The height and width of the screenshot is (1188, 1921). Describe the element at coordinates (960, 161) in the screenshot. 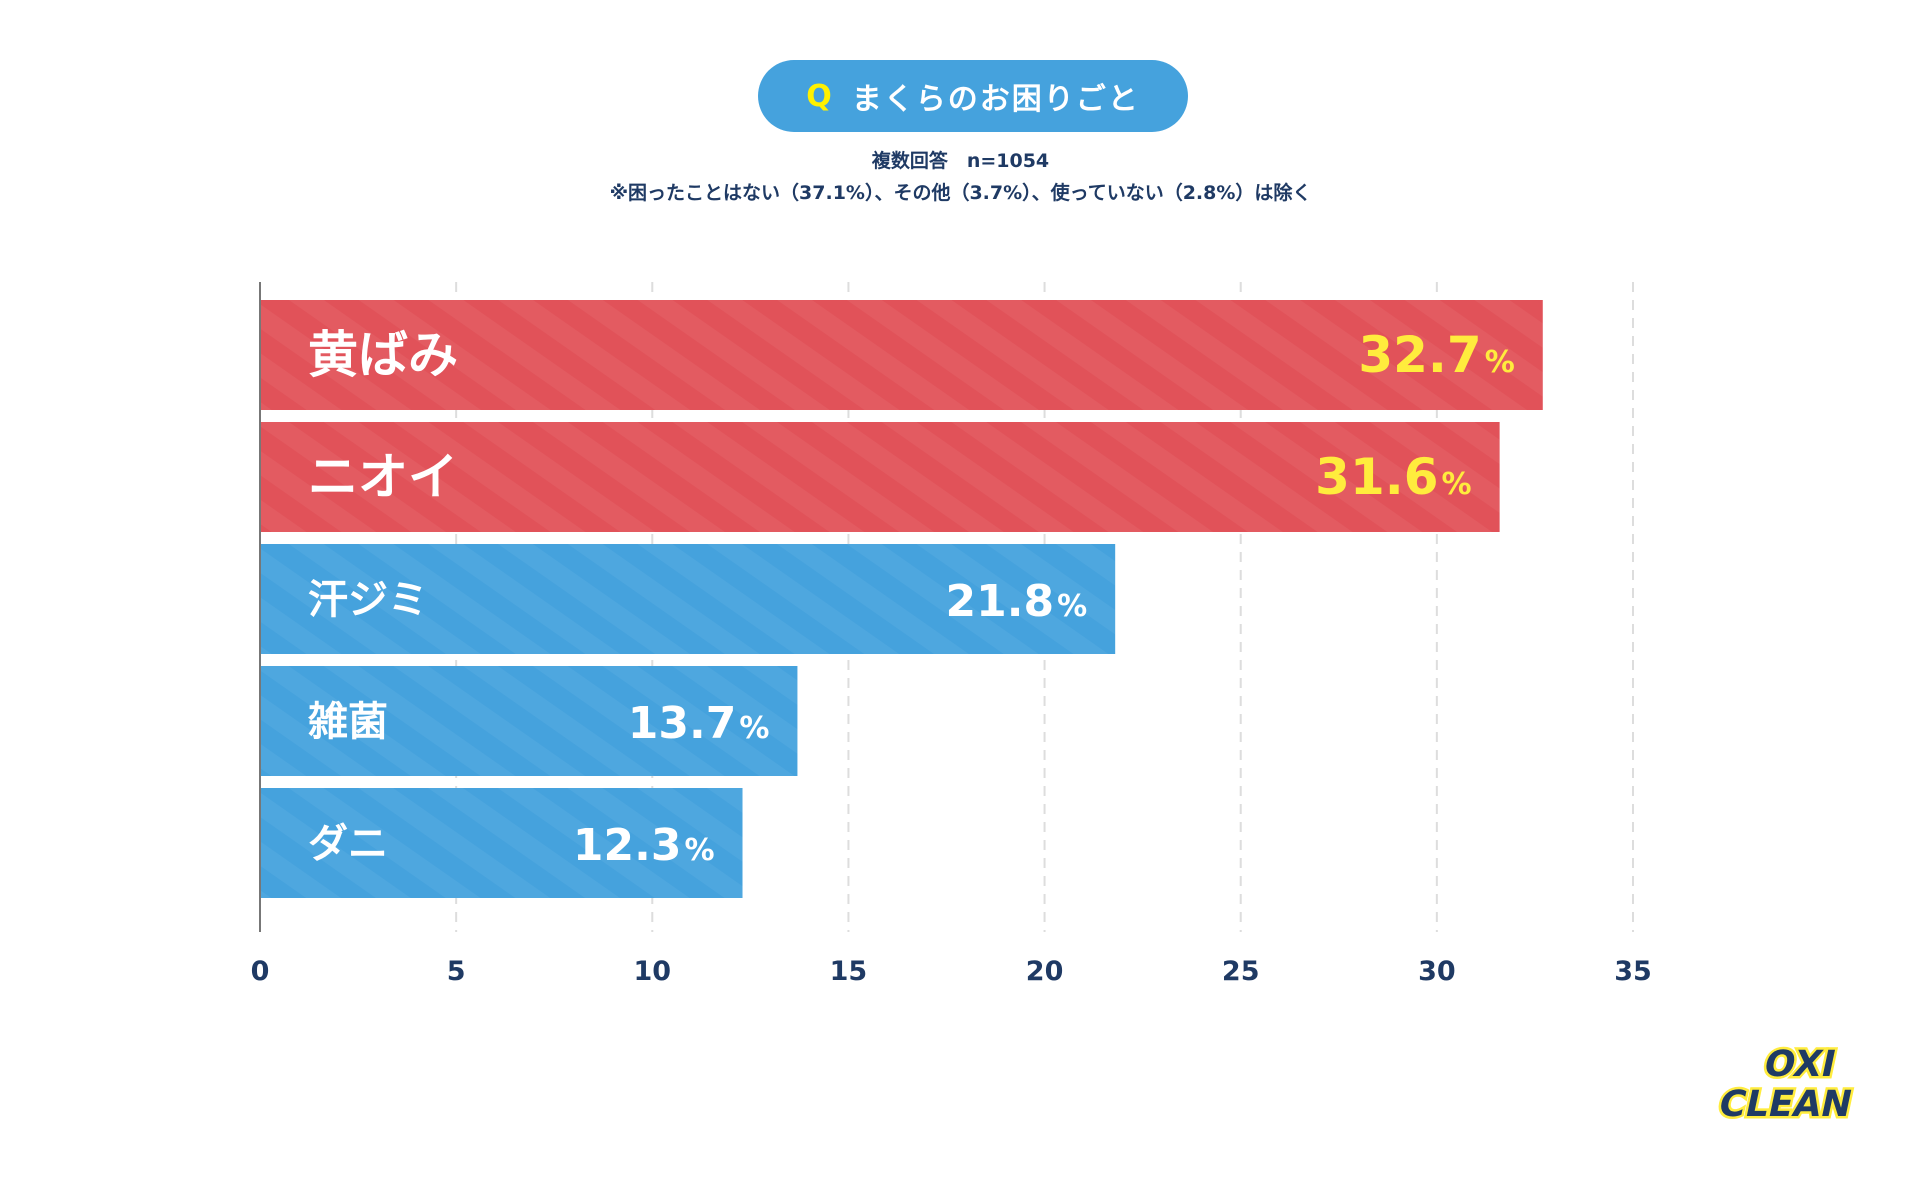

I see `survey-note: 複数回答 n=1054` at that location.